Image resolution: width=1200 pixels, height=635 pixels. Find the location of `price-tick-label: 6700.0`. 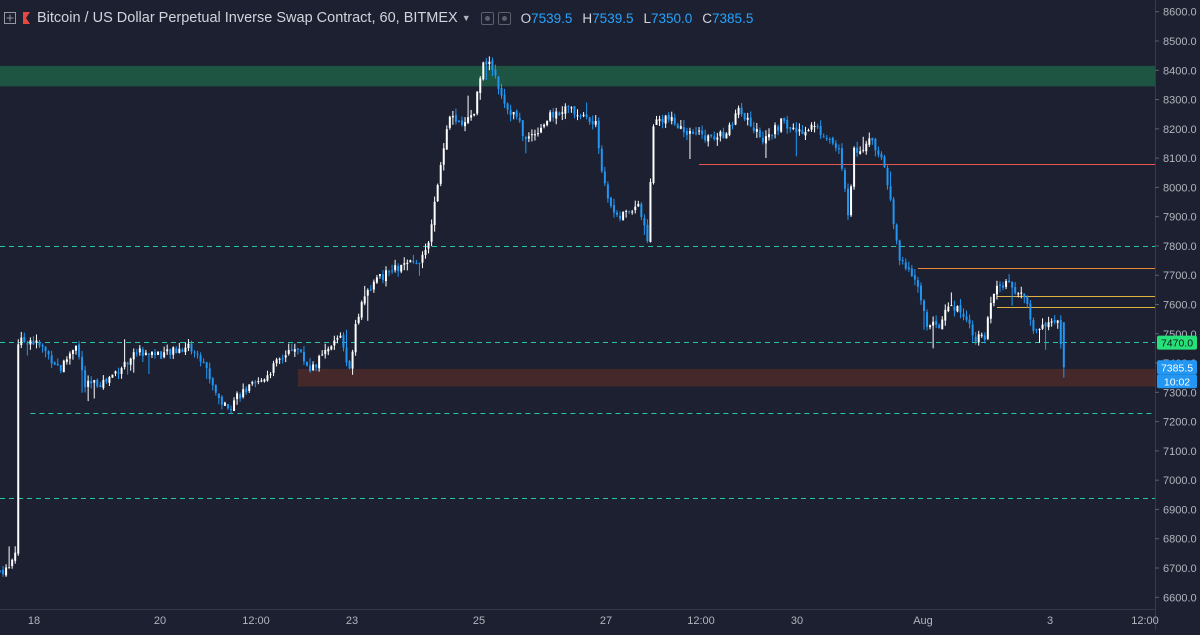

price-tick-label: 6700.0 is located at coordinates (1180, 569).